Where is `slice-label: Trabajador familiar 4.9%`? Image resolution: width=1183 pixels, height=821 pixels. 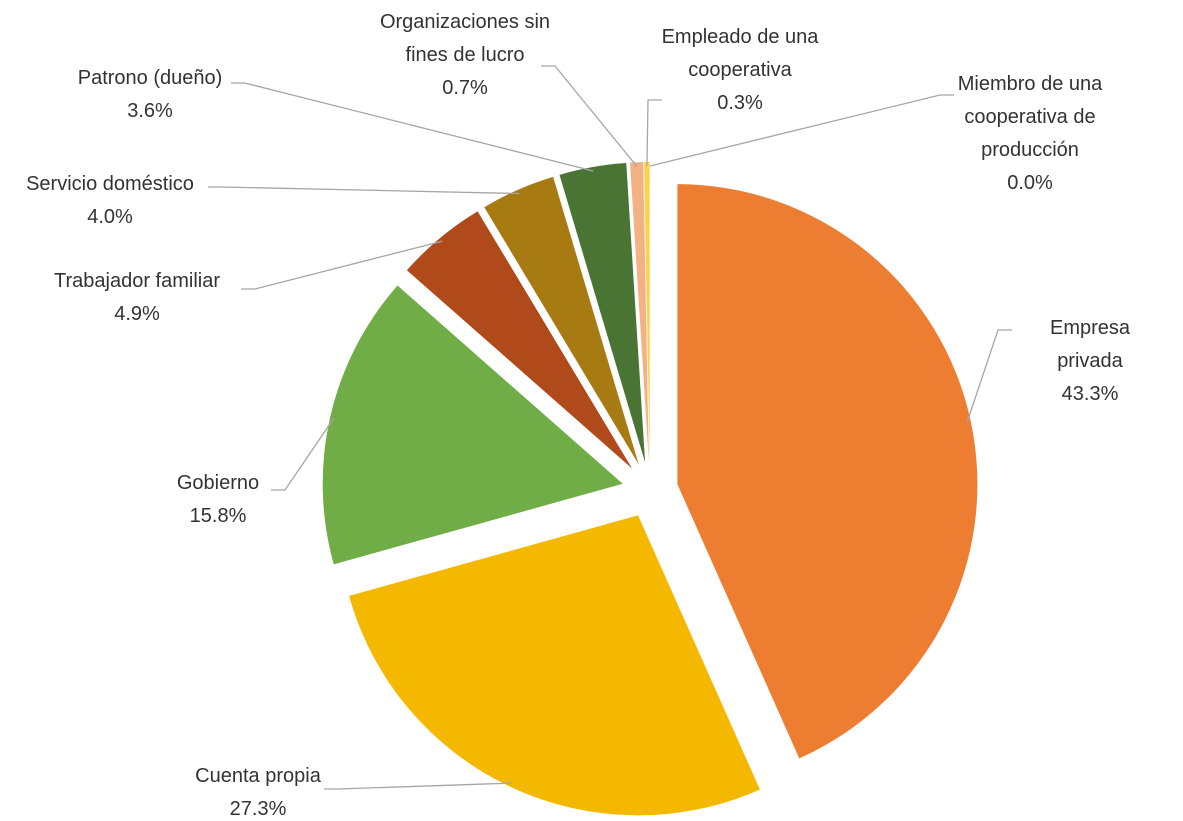 slice-label: Trabajador familiar 4.9% is located at coordinates (137, 298).